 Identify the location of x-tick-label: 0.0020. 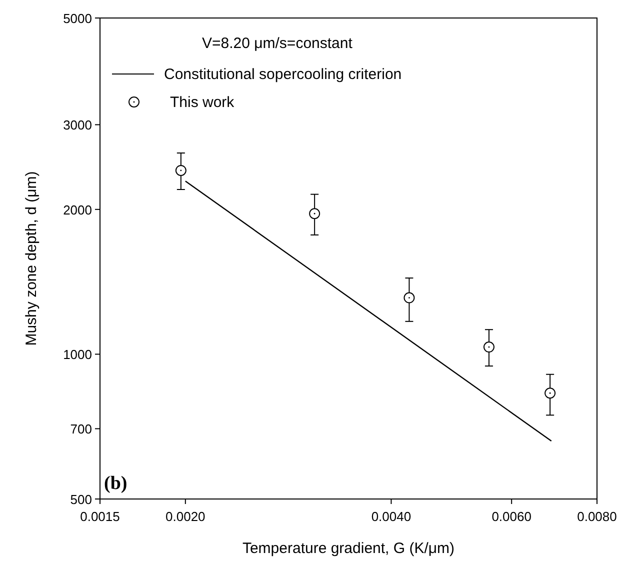
(186, 516).